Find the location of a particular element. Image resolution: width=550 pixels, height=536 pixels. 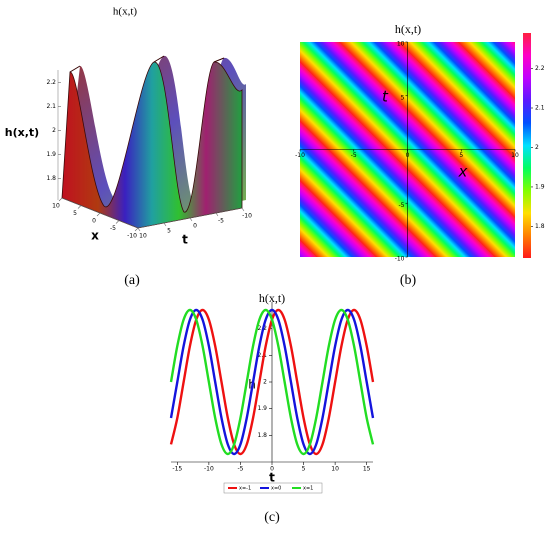

legend-label: x=-1 is located at coordinates (245, 489).